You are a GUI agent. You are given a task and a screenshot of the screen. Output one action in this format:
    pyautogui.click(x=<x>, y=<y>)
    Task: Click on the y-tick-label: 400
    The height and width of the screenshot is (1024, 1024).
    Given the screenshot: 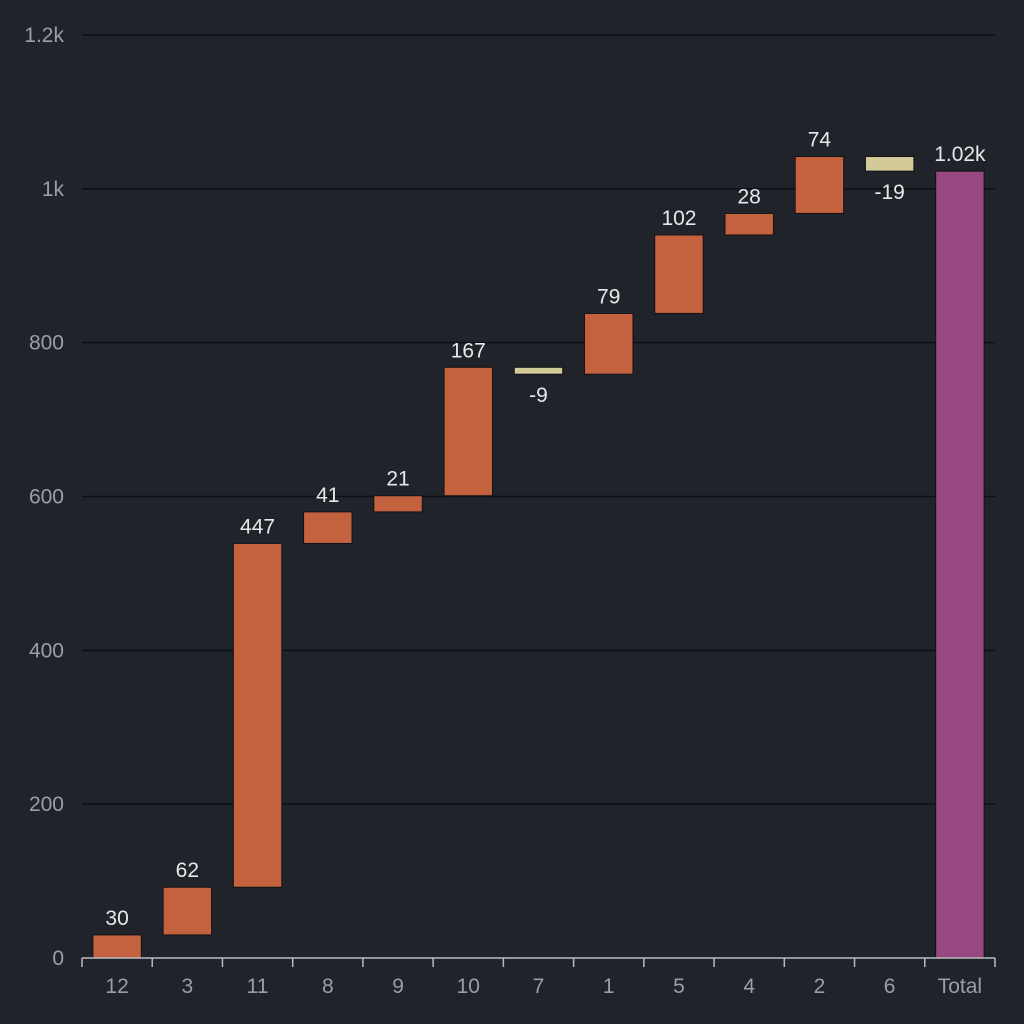 What is the action you would take?
    pyautogui.click(x=46, y=650)
    